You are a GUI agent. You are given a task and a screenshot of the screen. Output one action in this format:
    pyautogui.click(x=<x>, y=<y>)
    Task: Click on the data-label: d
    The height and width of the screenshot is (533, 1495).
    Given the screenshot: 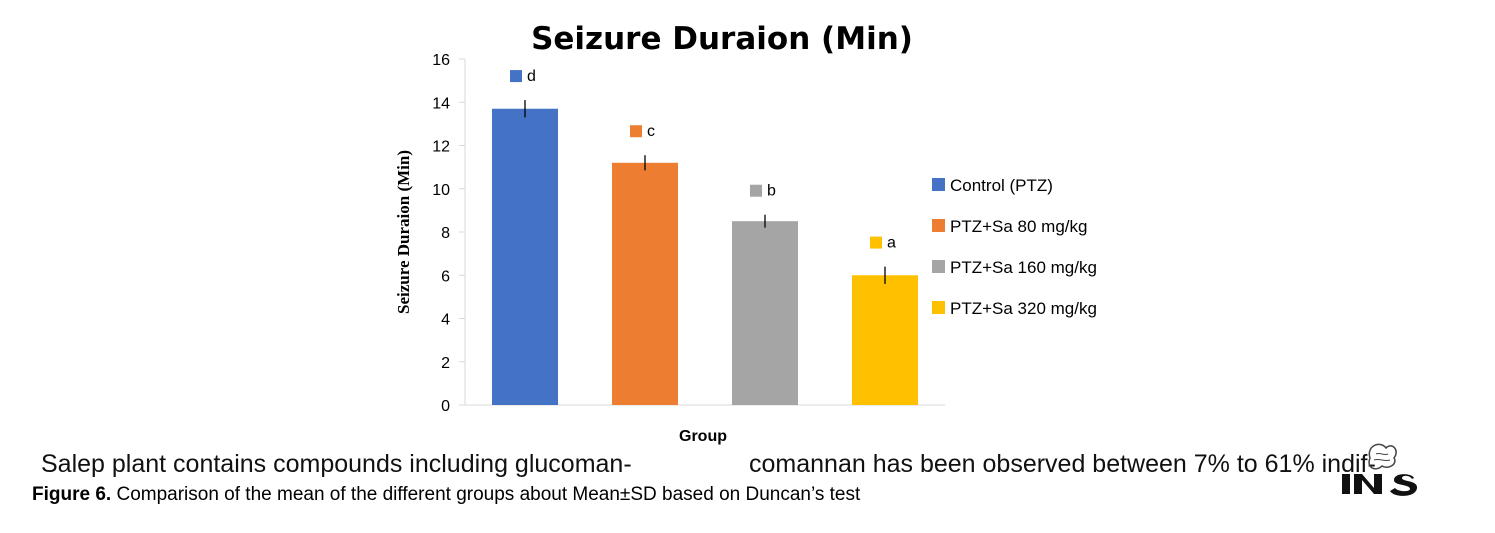 What is the action you would take?
    pyautogui.click(x=531, y=76)
    